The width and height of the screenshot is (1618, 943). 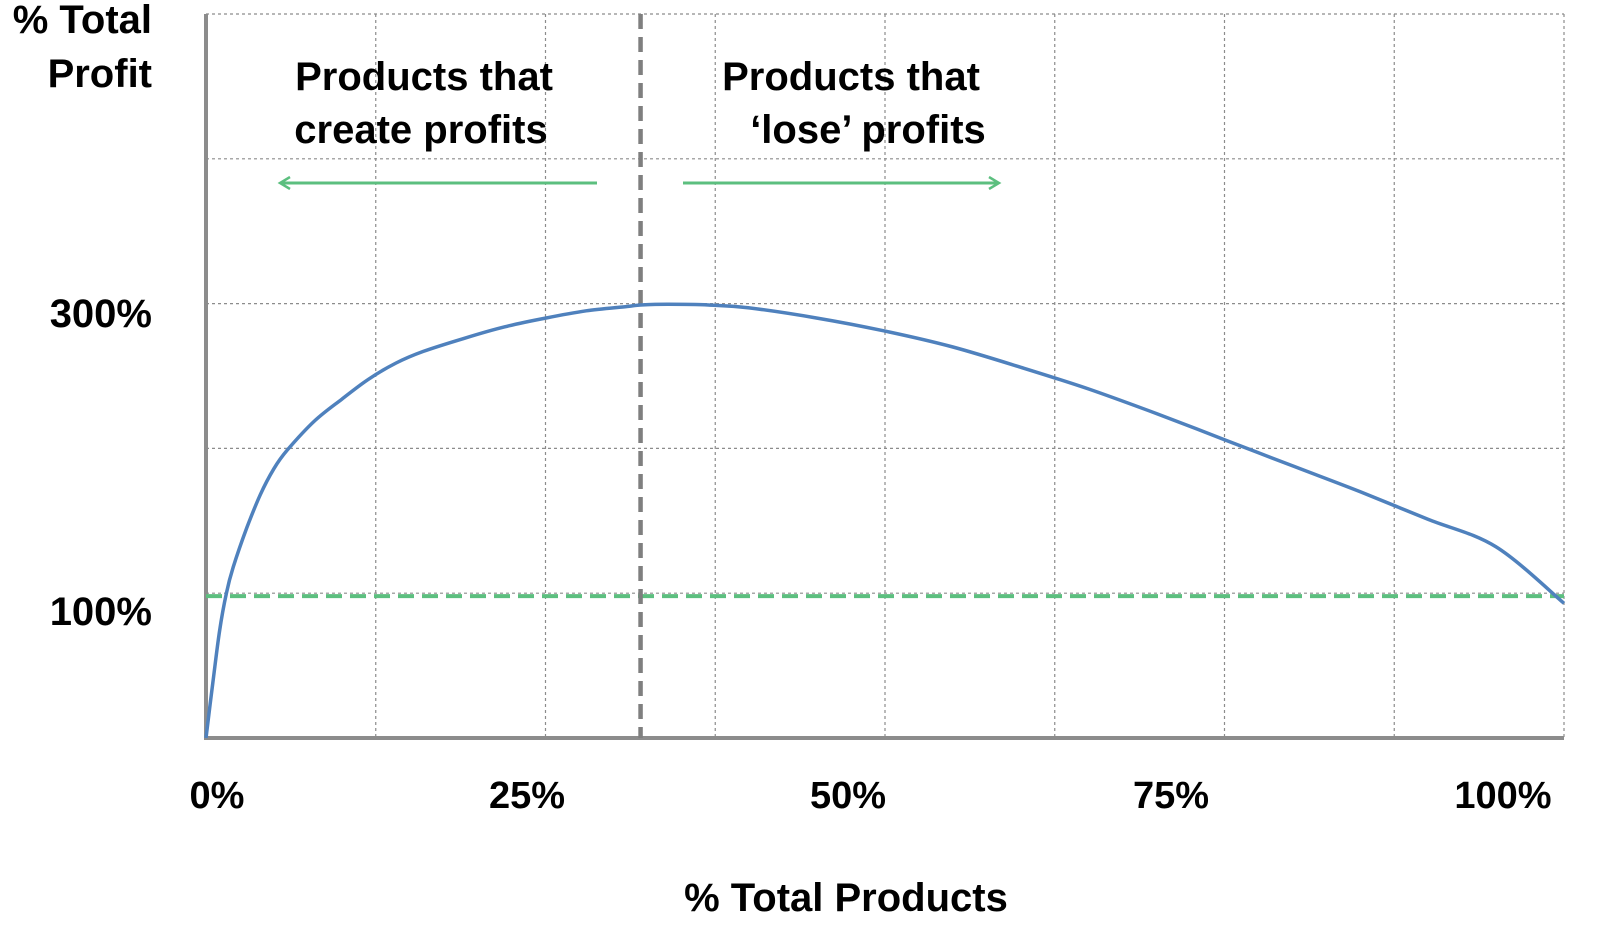 What do you see at coordinates (101, 612) in the screenshot?
I see `y-tick-label: 100%` at bounding box center [101, 612].